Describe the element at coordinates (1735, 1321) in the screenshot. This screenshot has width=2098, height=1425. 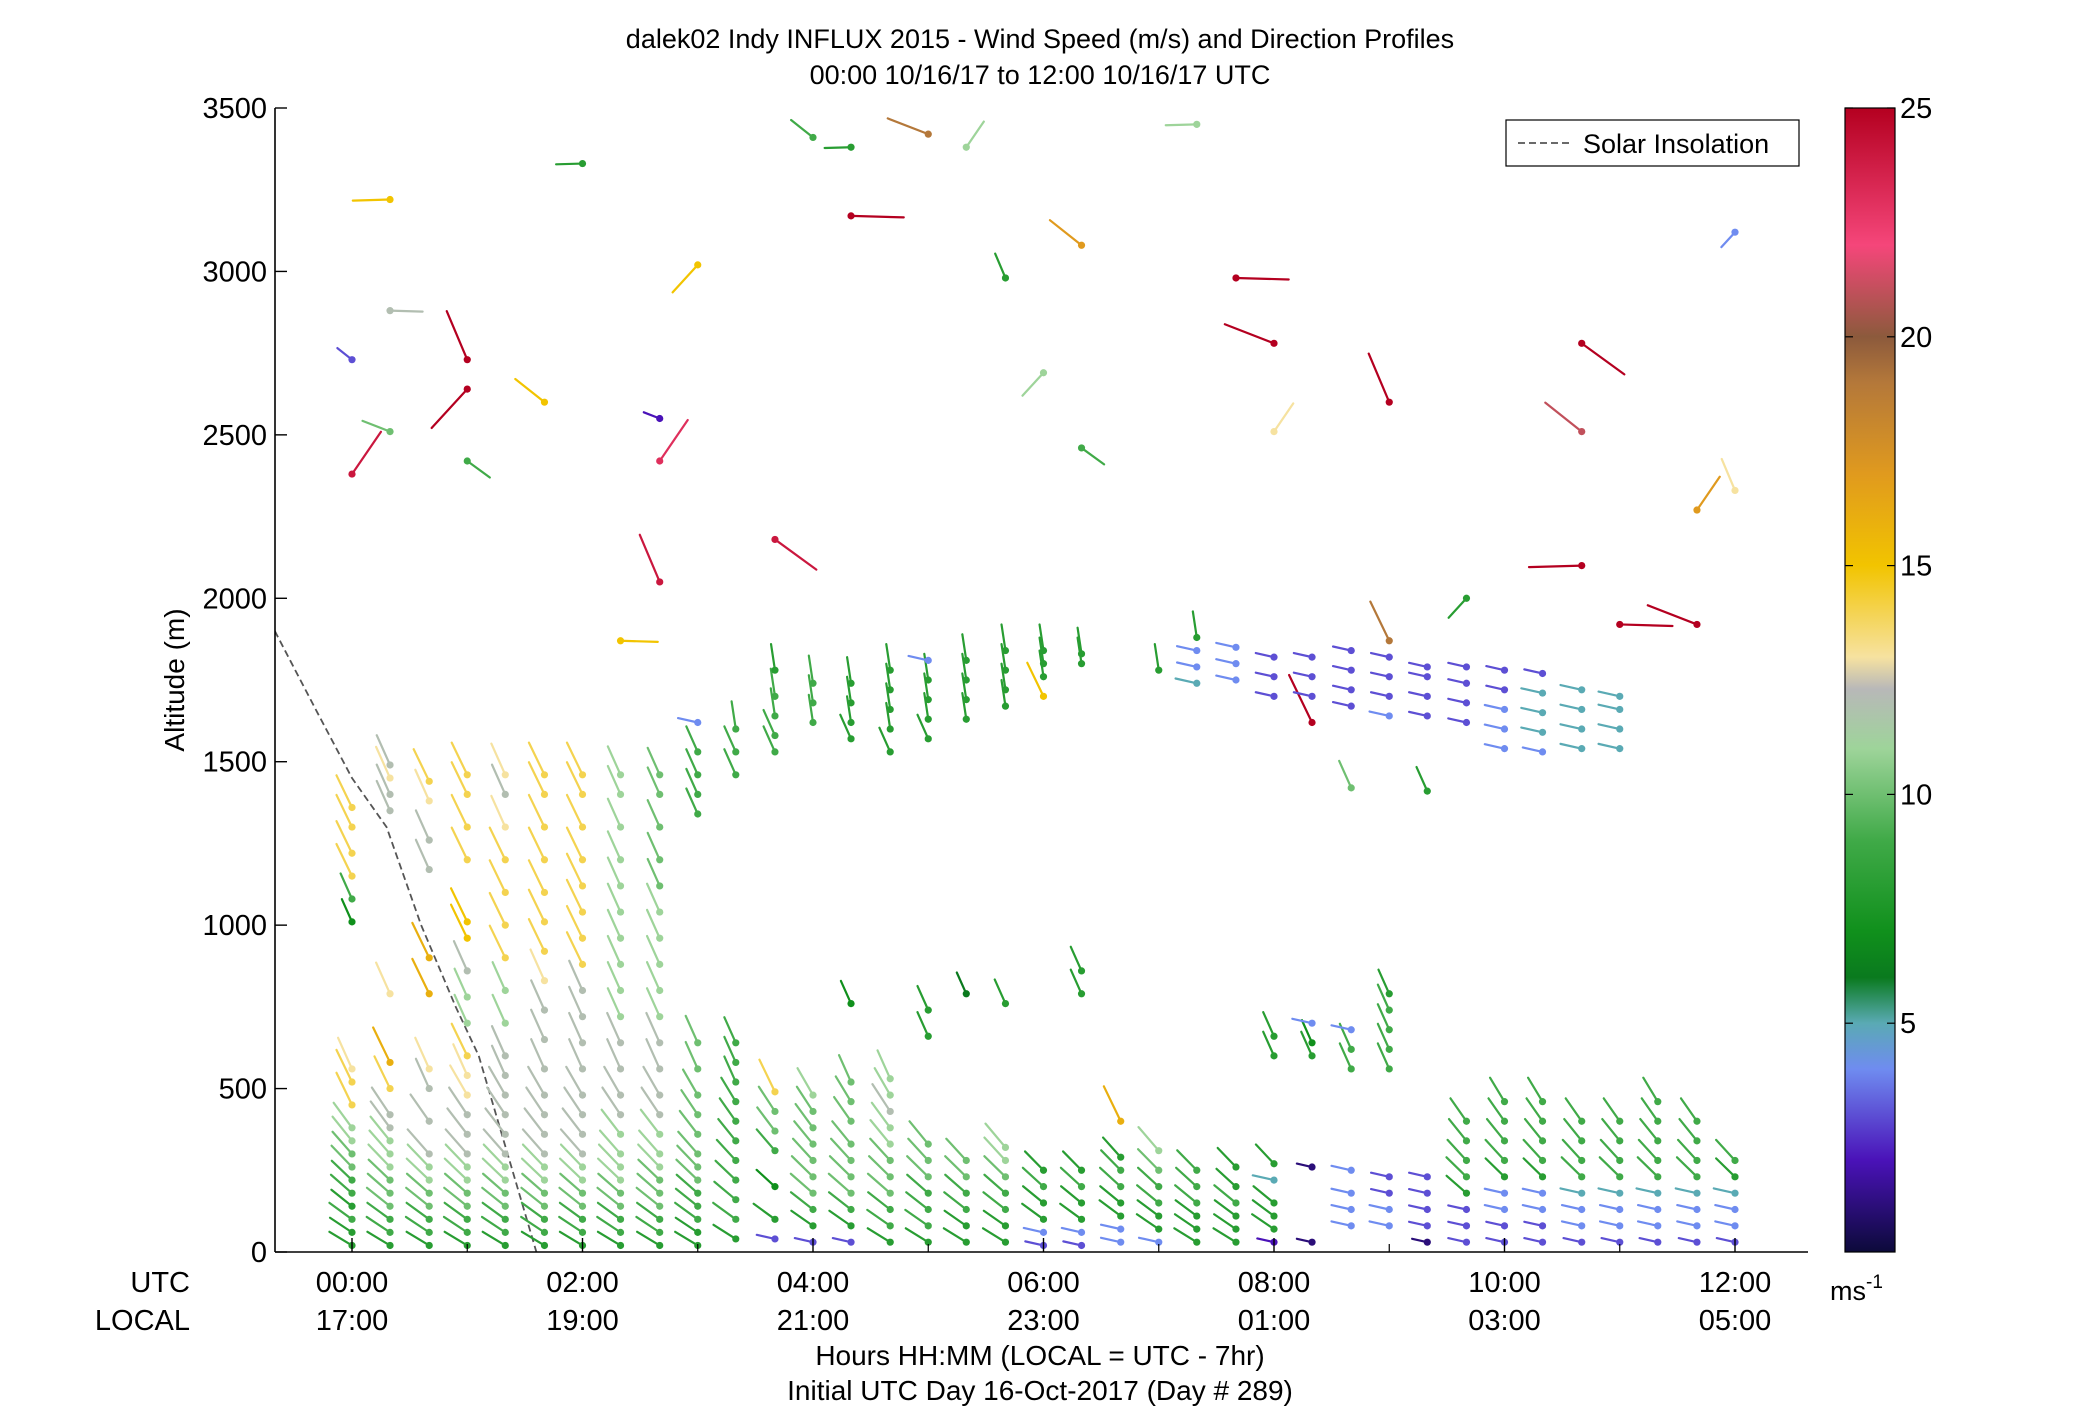
I see `x-tick-label-local: 05:00` at that location.